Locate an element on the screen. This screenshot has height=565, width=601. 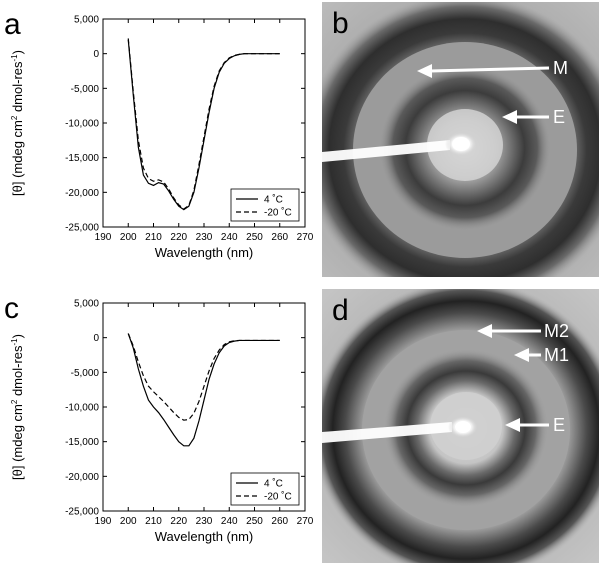
x-tick-label-c-200: 200 is located at coordinates (128, 521).